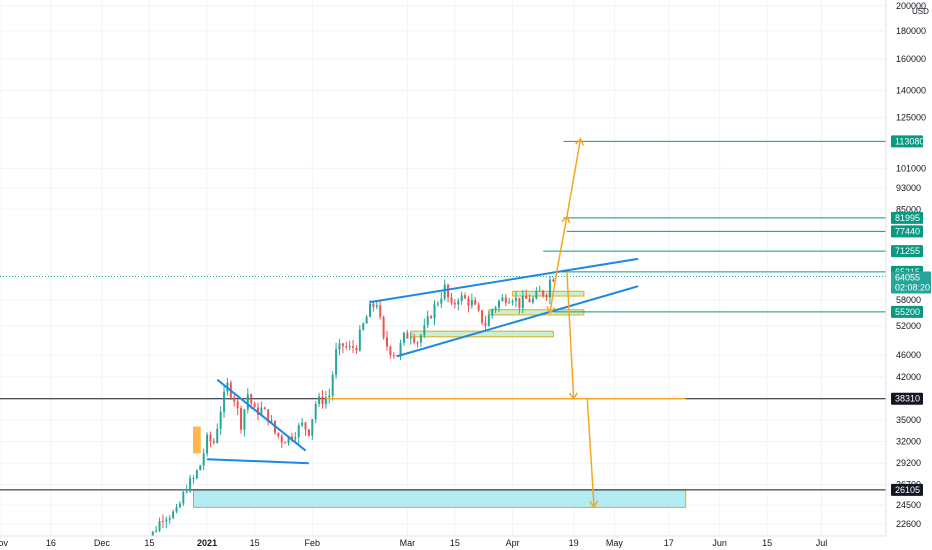 The height and width of the screenshot is (550, 932). I want to click on time-axis-background, so click(443, 543).